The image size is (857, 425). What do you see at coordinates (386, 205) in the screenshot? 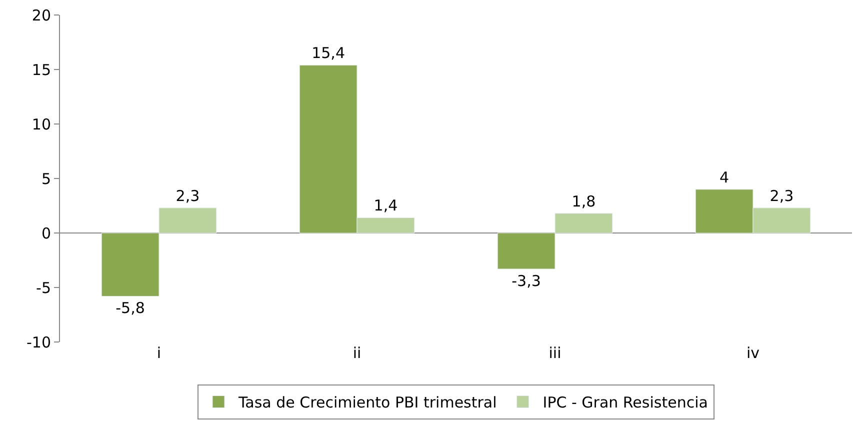
I see `data-label: 1,4` at bounding box center [386, 205].